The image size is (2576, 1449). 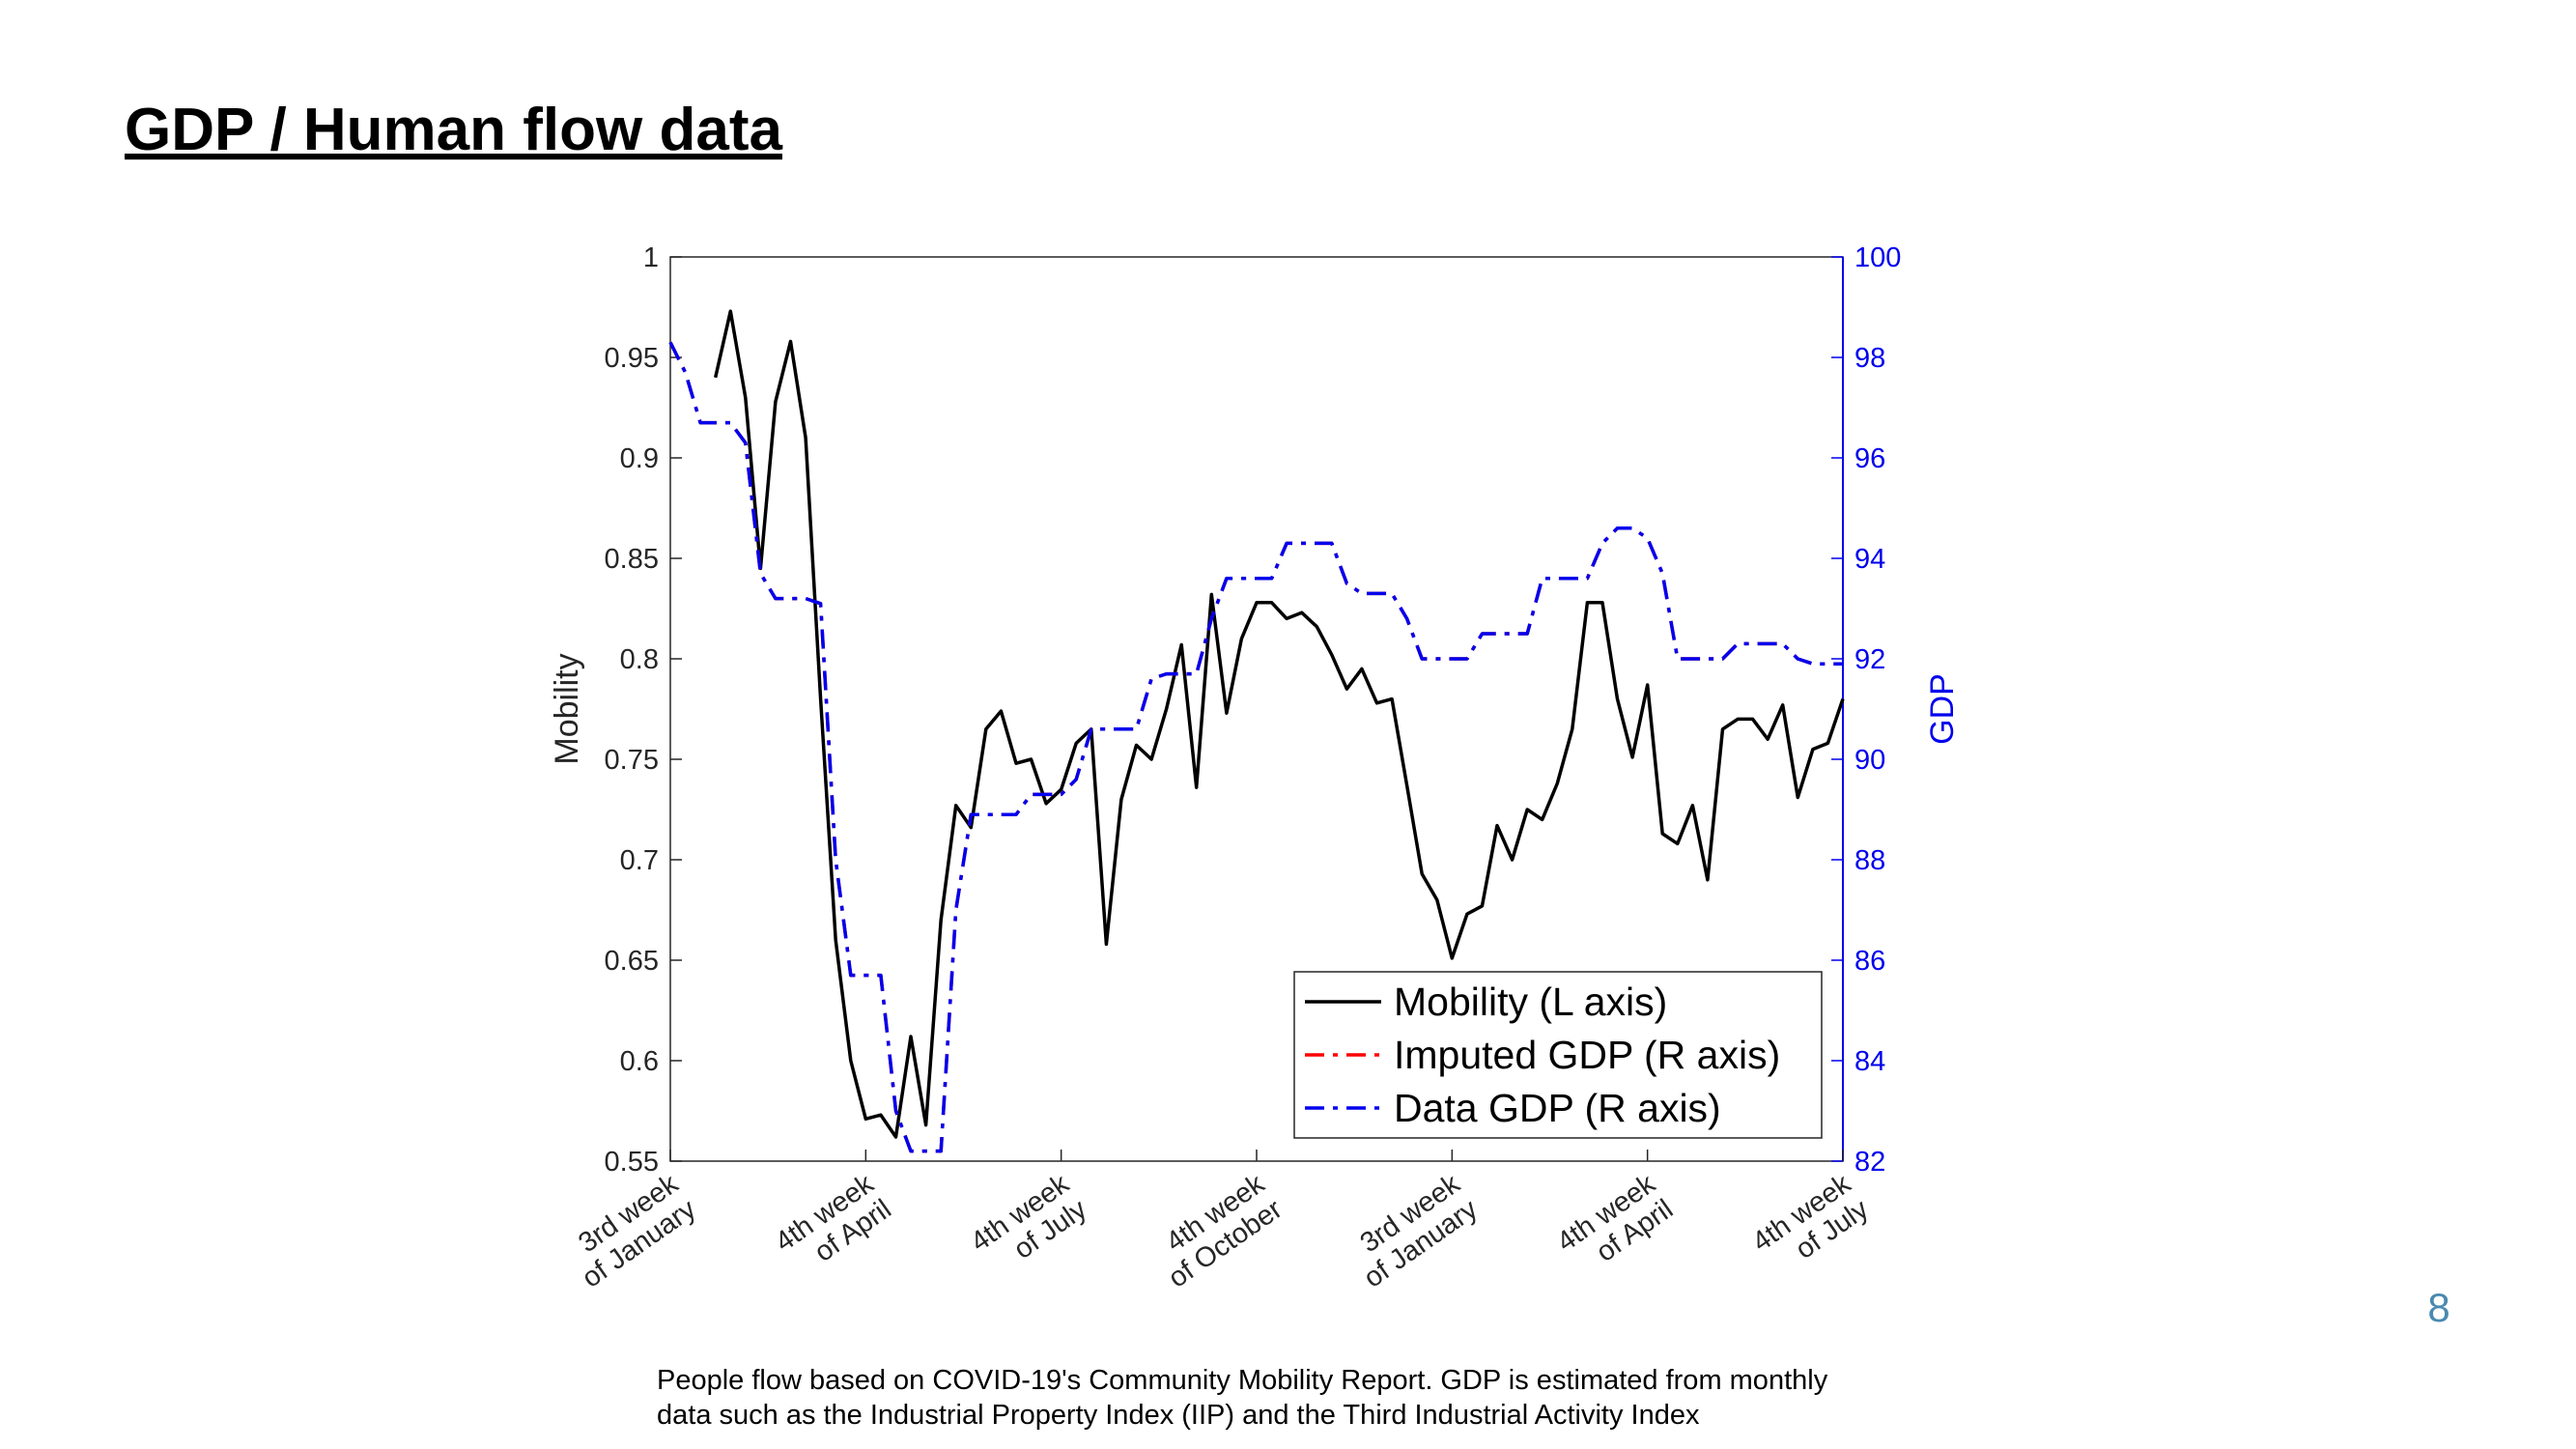 What do you see at coordinates (632, 559) in the screenshot?
I see `y-tick-label: 0.85` at bounding box center [632, 559].